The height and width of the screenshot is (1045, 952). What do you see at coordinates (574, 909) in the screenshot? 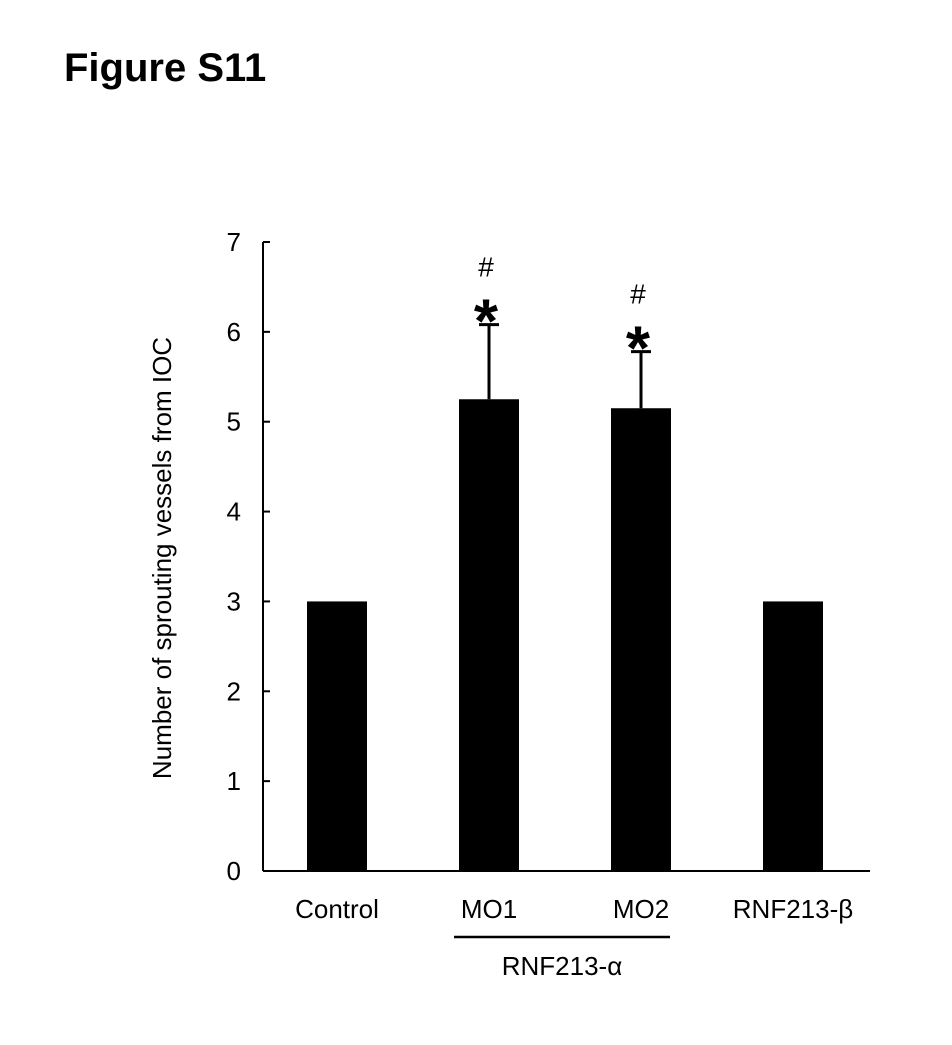
I see `x-tick-labels: Control MO1 MO2 RNF213-β` at bounding box center [574, 909].